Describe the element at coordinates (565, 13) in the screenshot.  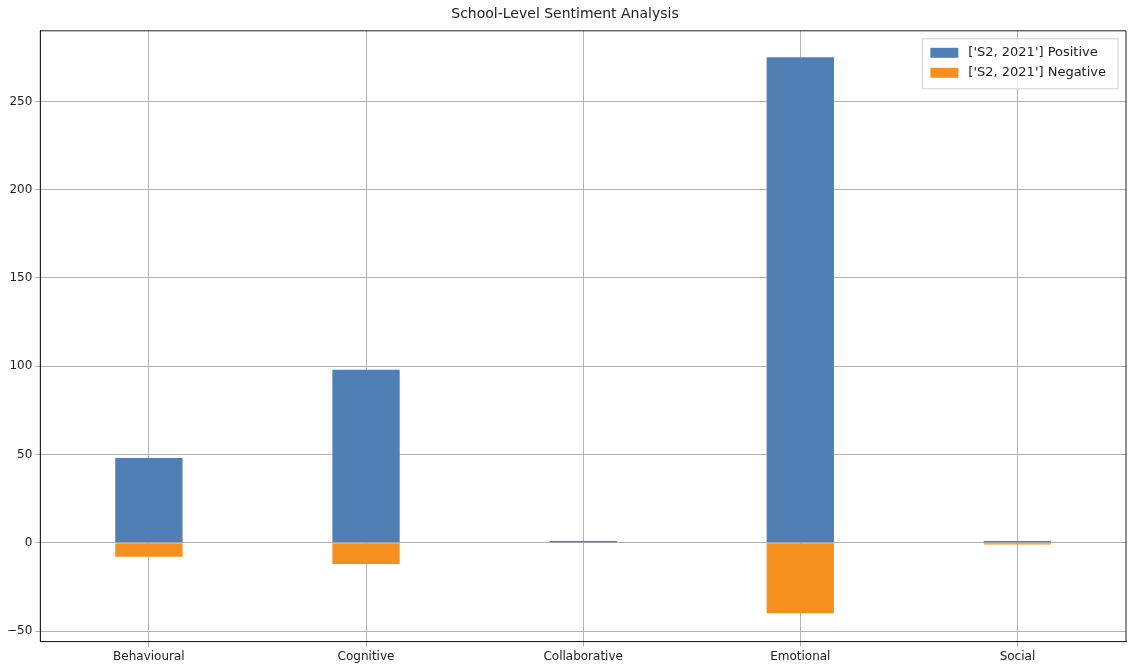
I see `chart-title: School-Level Sentiment Analysis` at that location.